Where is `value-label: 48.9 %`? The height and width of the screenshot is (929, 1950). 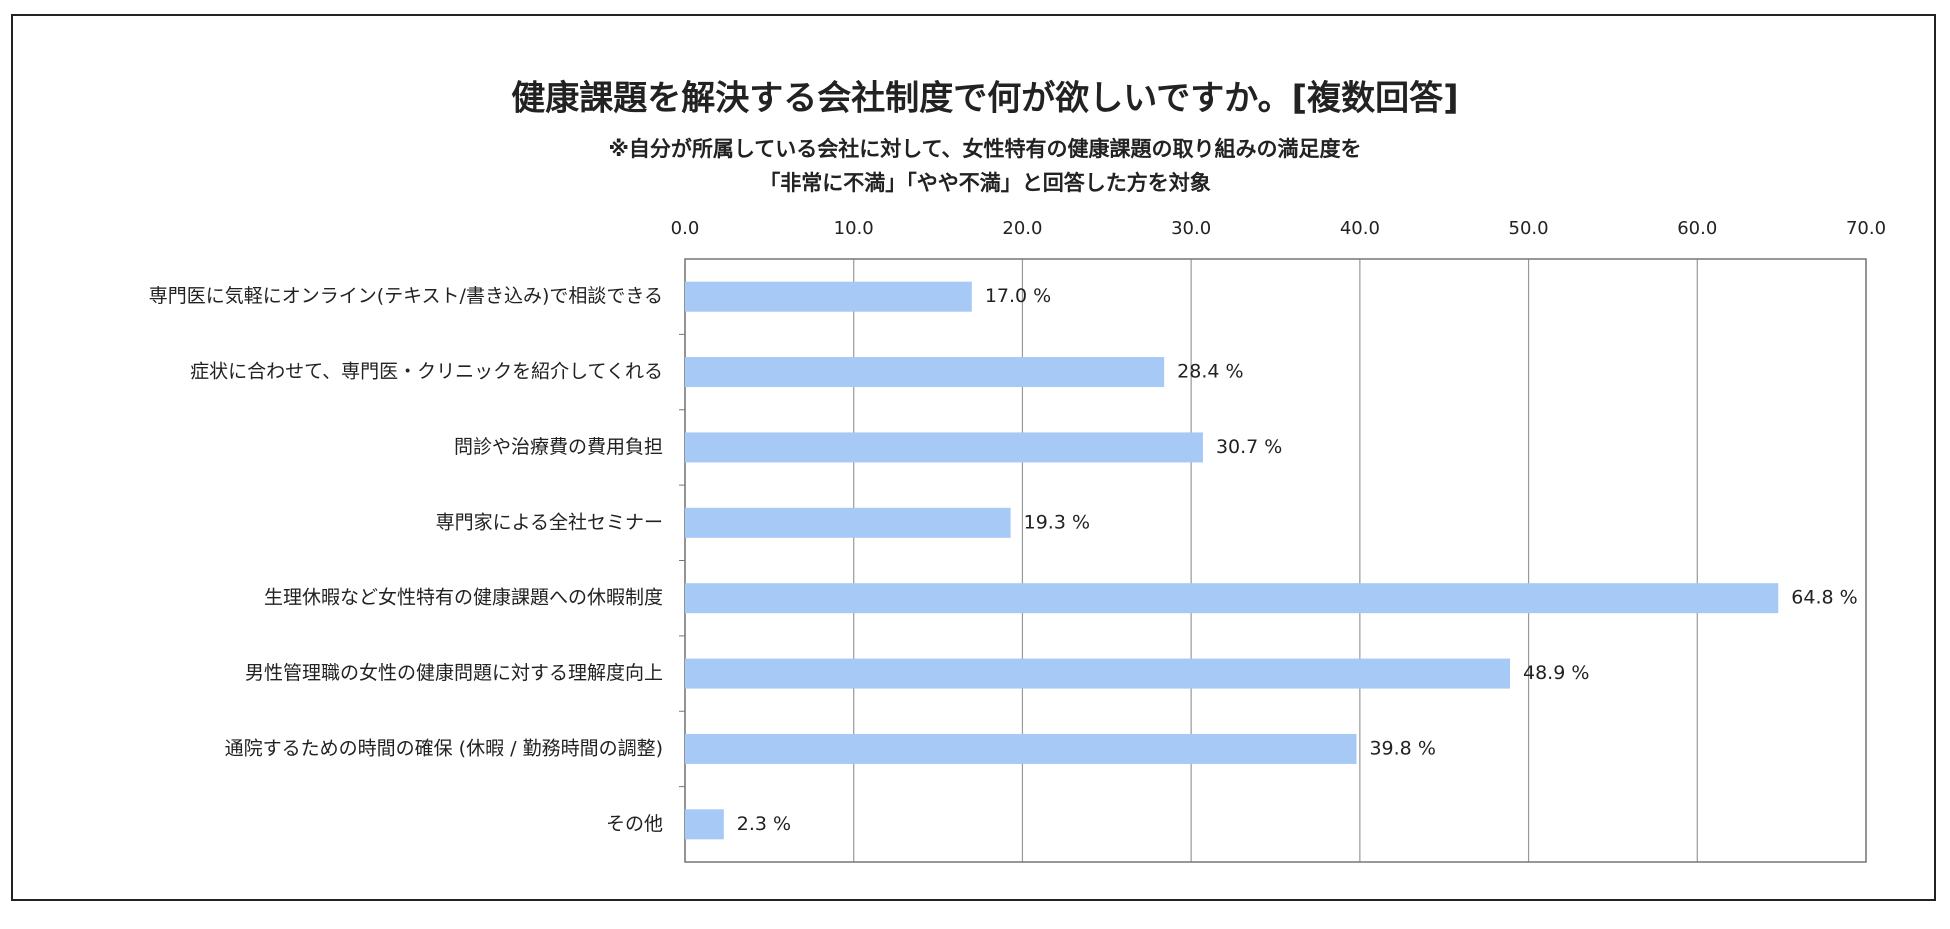
value-label: 48.9 % is located at coordinates (1556, 673).